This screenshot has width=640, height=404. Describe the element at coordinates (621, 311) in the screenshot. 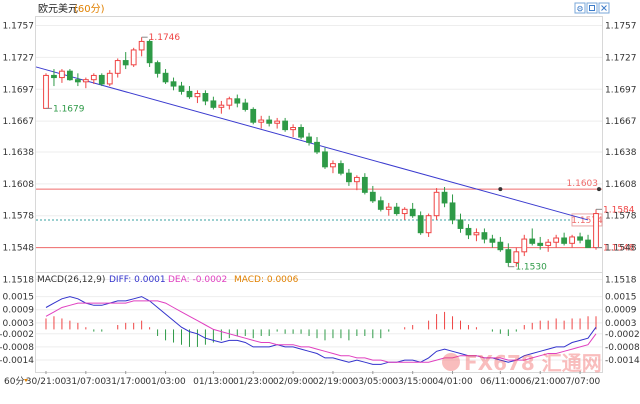

I see `macd-y-tick-right: 0.0009` at that location.